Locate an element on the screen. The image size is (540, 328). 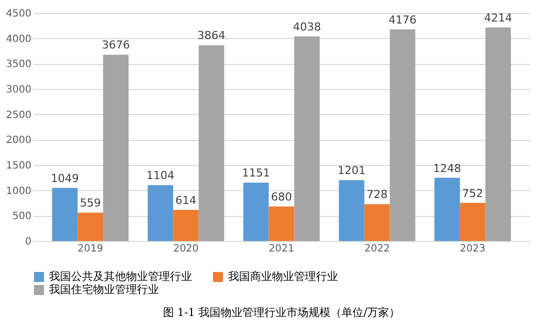
data-label: 1151 is located at coordinates (256, 173).